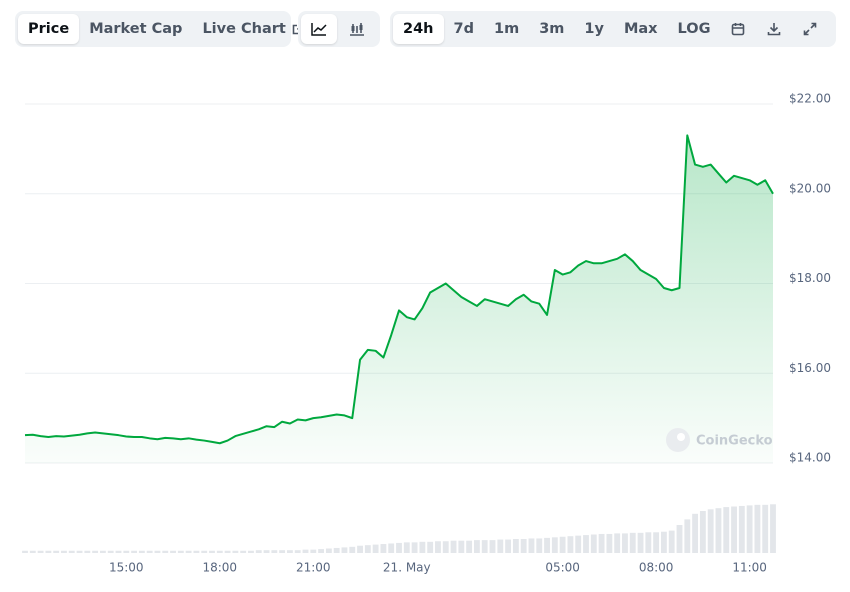 The width and height of the screenshot is (850, 592). Describe the element at coordinates (244, 29) in the screenshot. I see `tab-live-chart-label: Live Chart` at that location.